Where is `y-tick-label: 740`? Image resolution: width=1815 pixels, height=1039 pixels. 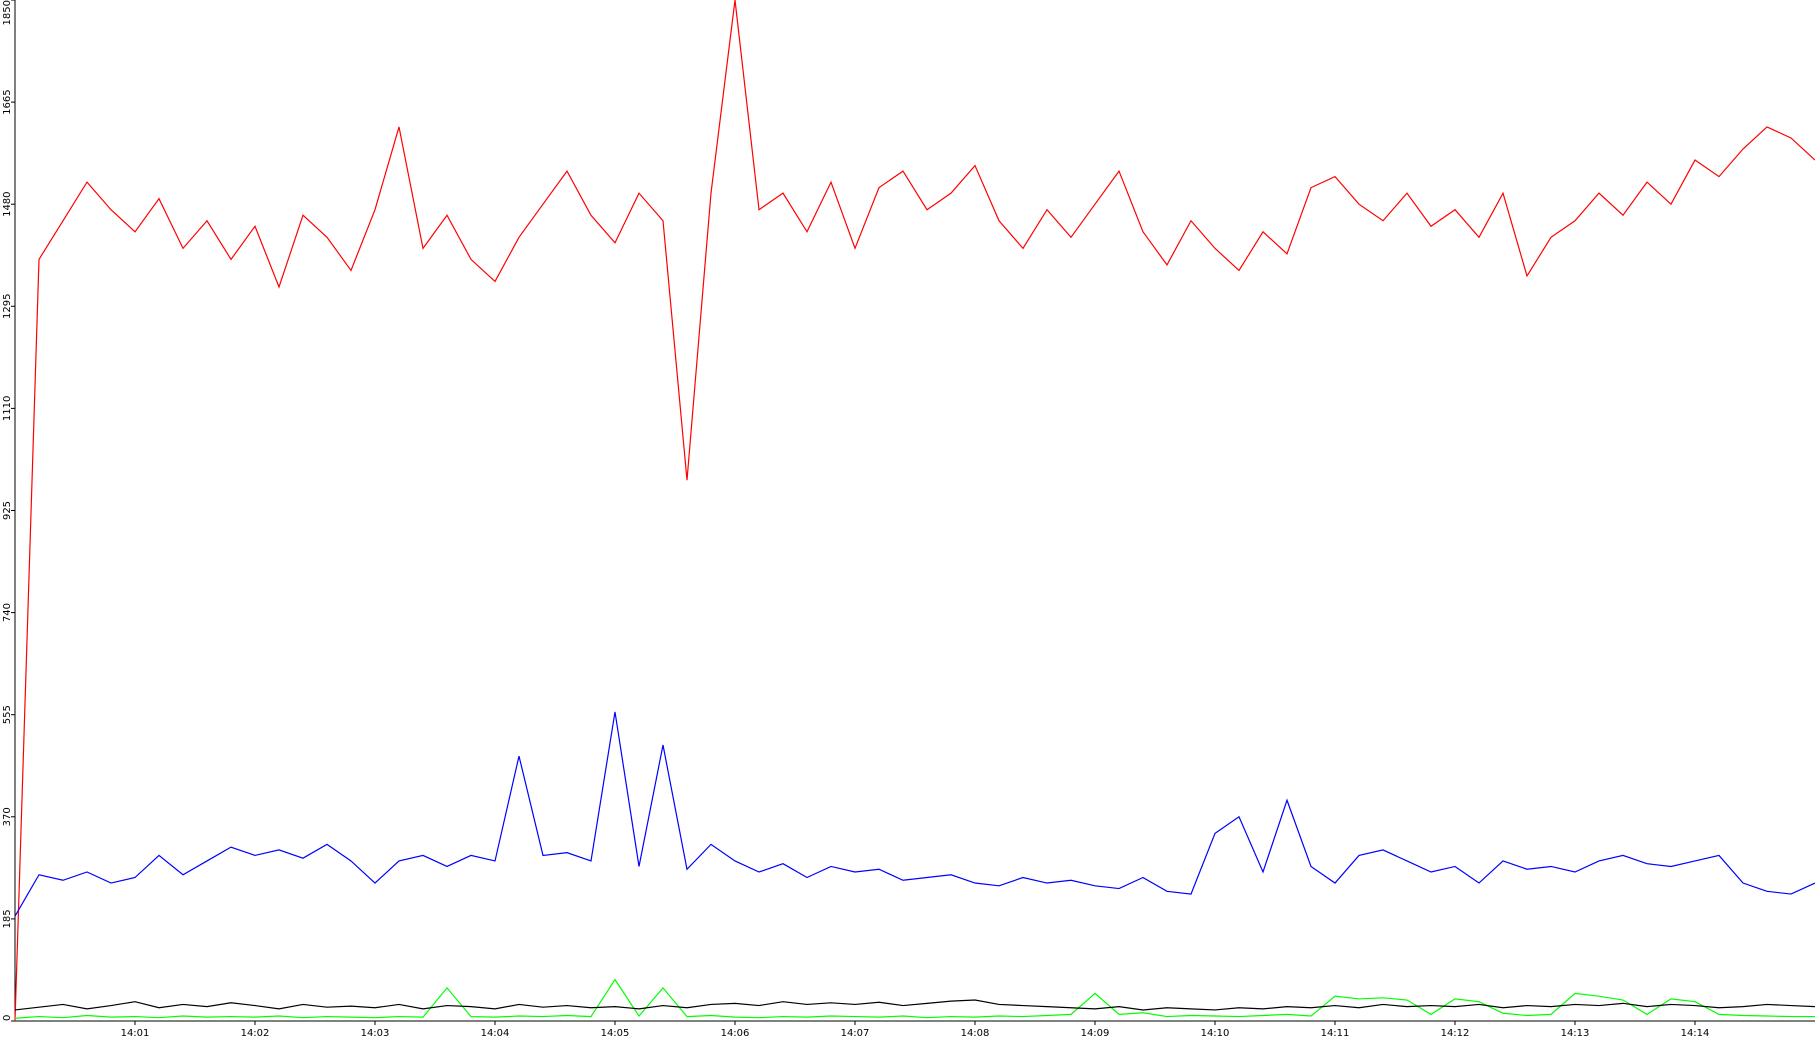 y-tick-label: 740 is located at coordinates (7, 612).